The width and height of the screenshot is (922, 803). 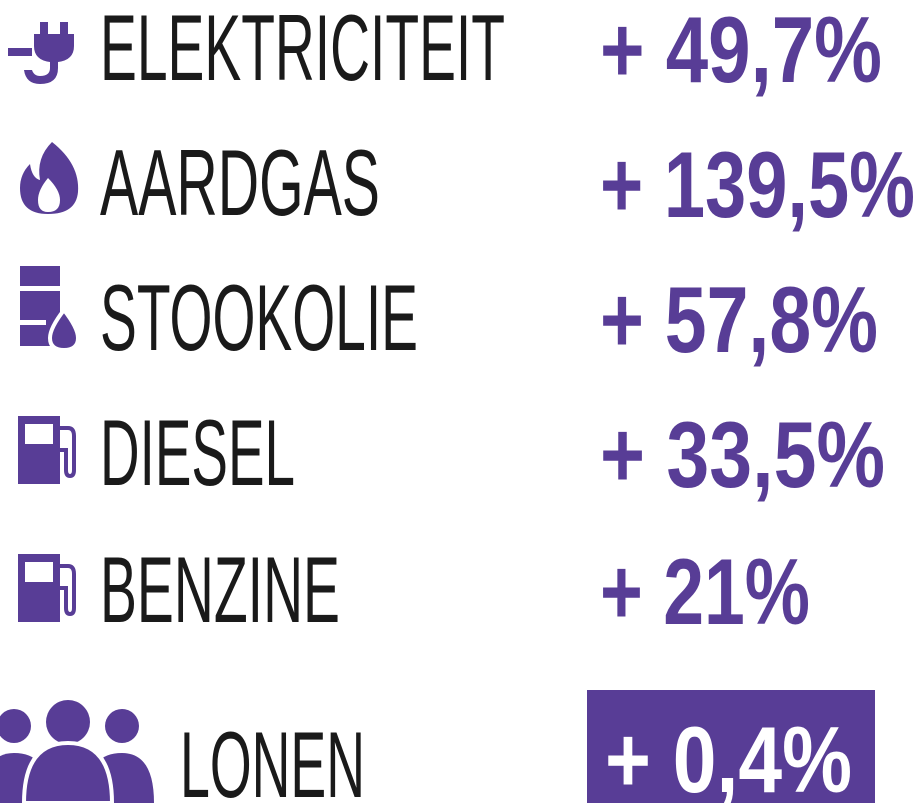 I want to click on row-value: + 0,4%, so click(x=728, y=755).